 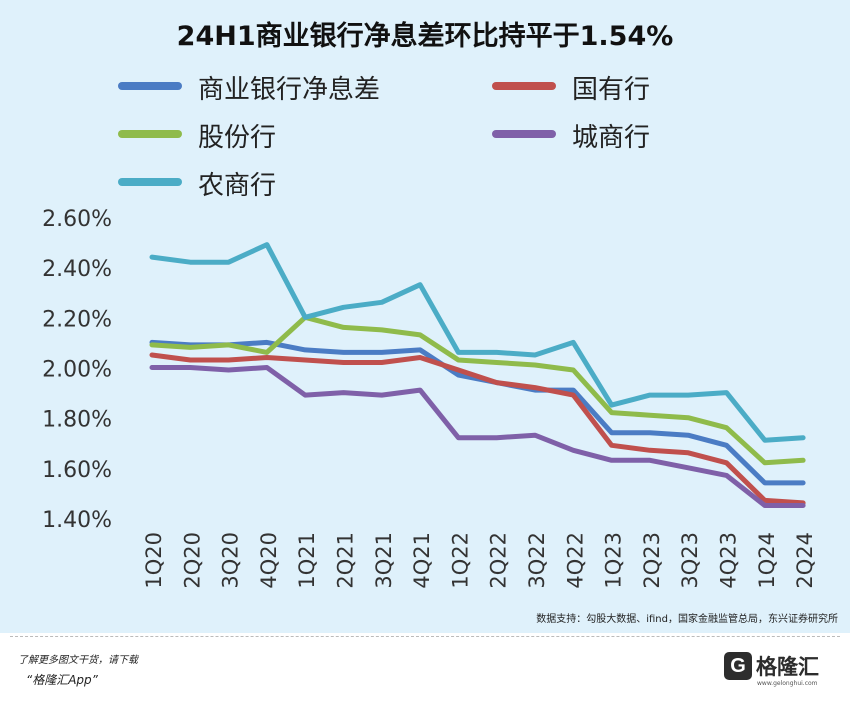 I want to click on x-tick-label: 2Q22, so click(x=499, y=560).